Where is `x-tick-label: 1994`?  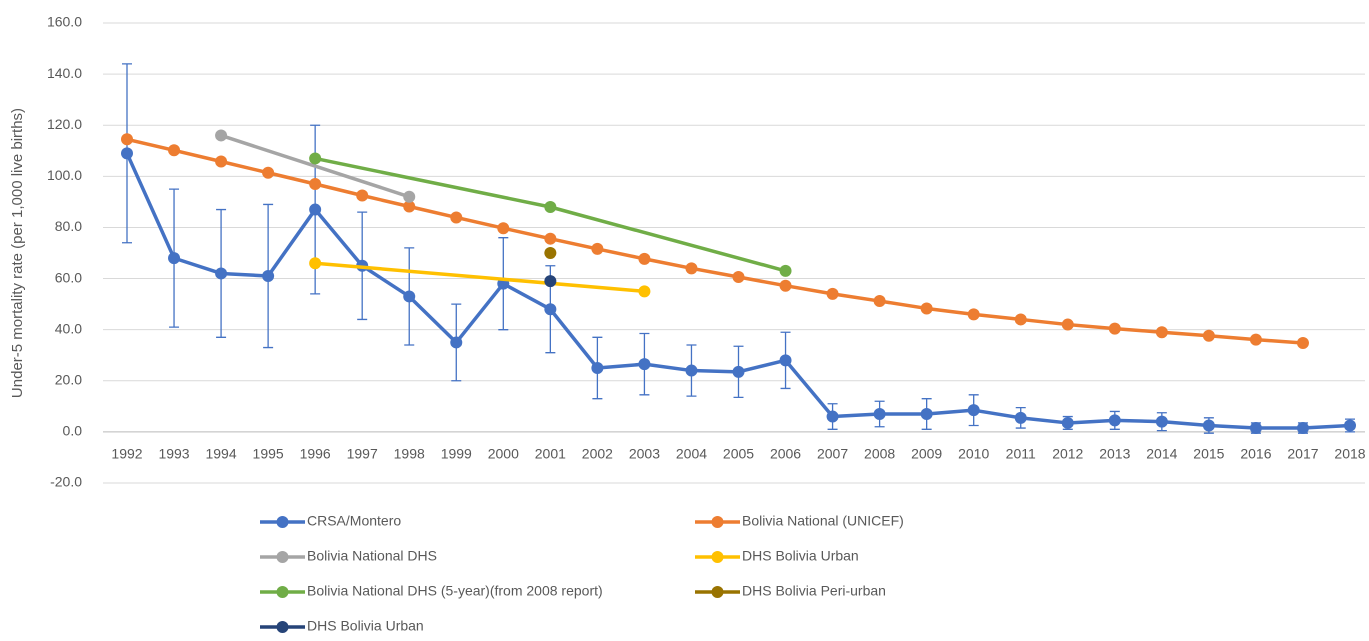 x-tick-label: 1994 is located at coordinates (220, 454).